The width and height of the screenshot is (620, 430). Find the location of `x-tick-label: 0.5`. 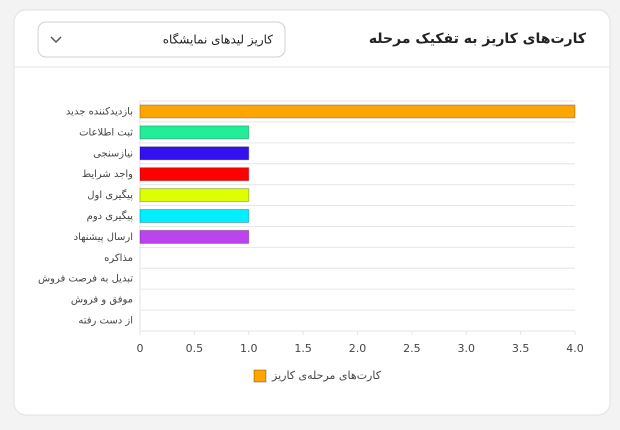

x-tick-label: 0.5 is located at coordinates (195, 348).